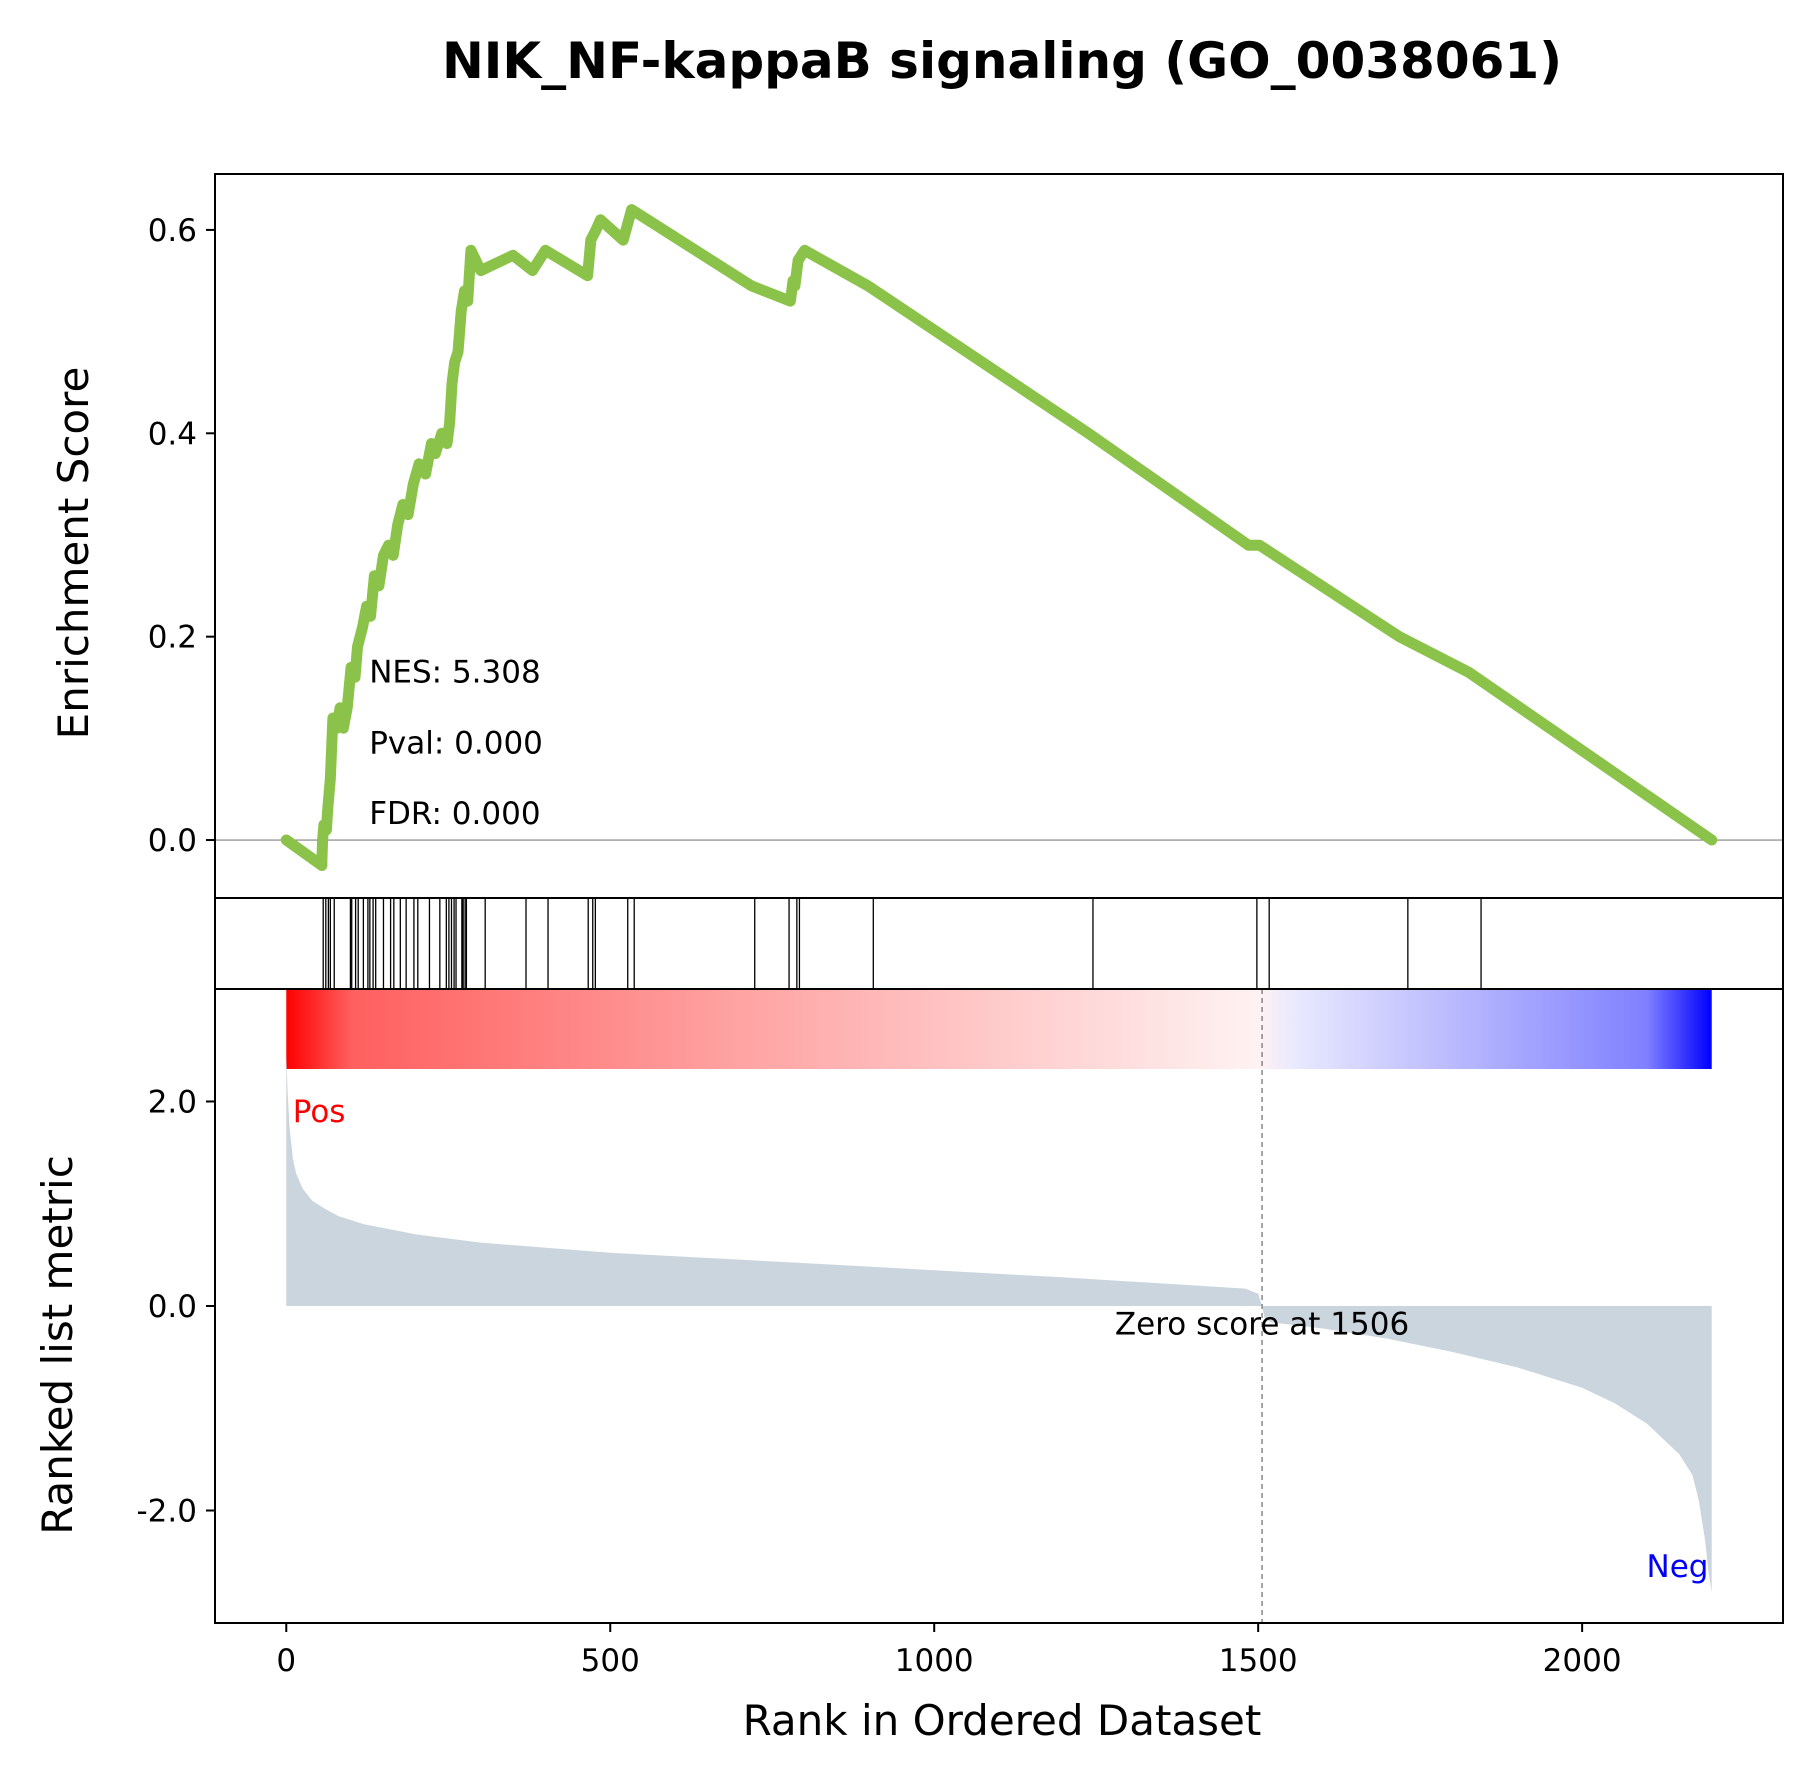 The height and width of the screenshot is (1788, 1807). I want to click on chart-title: NIK_NF-kappaB signaling (GO_0038061), so click(1002, 61).